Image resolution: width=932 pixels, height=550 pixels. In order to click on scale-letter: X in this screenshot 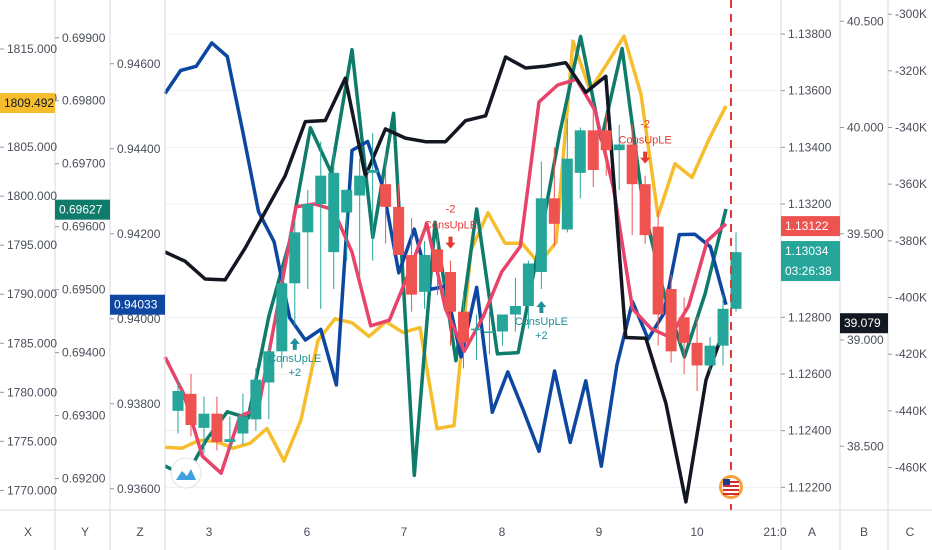, I will do `click(28, 532)`.